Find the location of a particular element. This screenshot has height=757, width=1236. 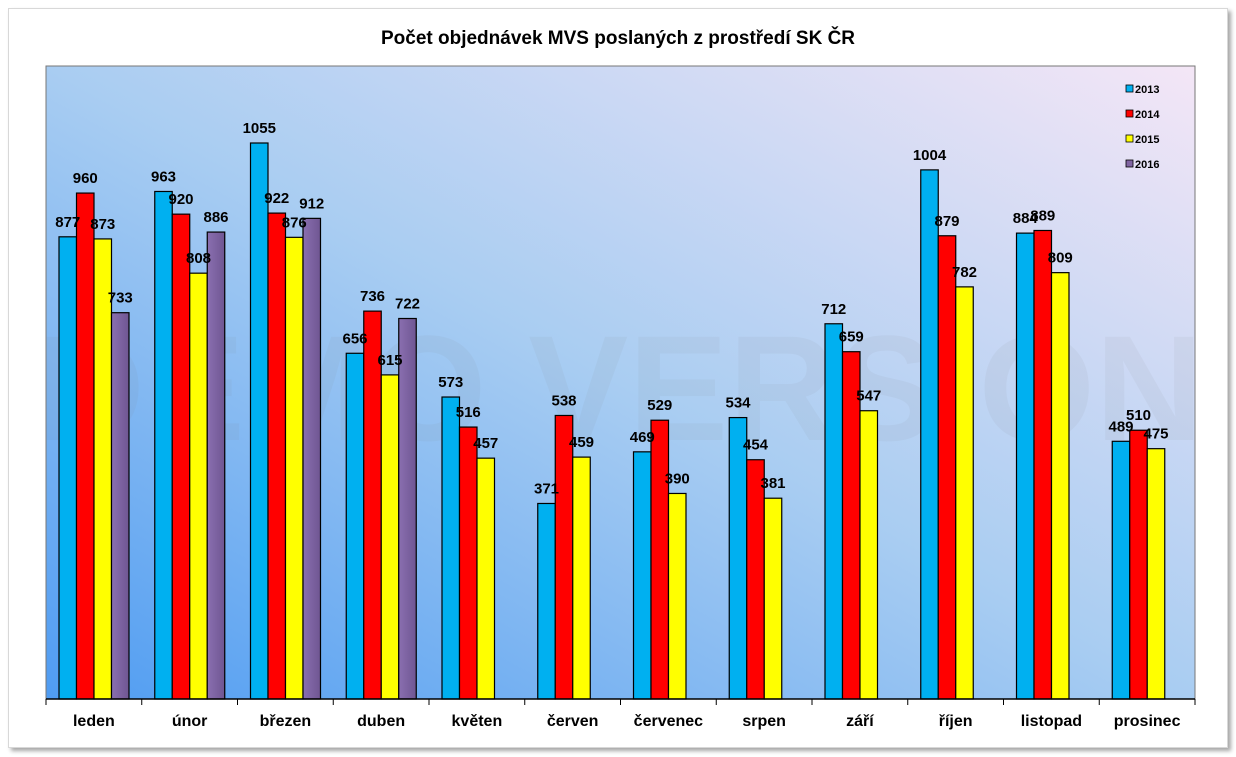

data-label-2013-leden: 877 is located at coordinates (67, 222).